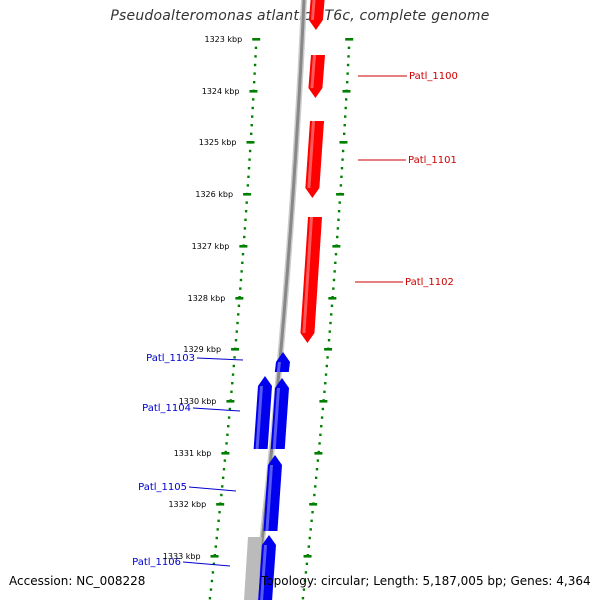 The image size is (600, 600). Describe the element at coordinates (156, 562) in the screenshot. I see `gene-label: Patl_1106` at that location.